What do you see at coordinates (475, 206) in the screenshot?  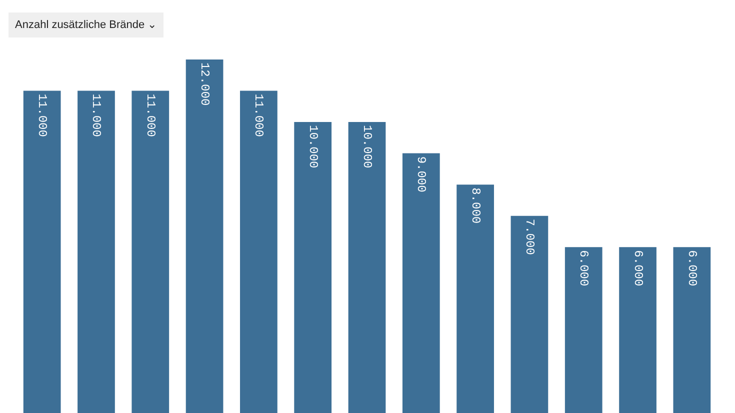 I see `data-label: 8.000` at bounding box center [475, 206].